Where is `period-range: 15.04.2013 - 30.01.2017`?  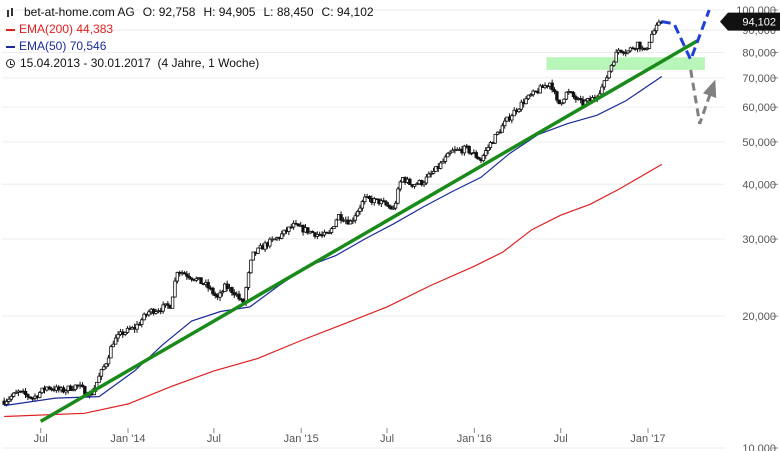 period-range: 15.04.2013 - 30.01.2017 is located at coordinates (85, 63).